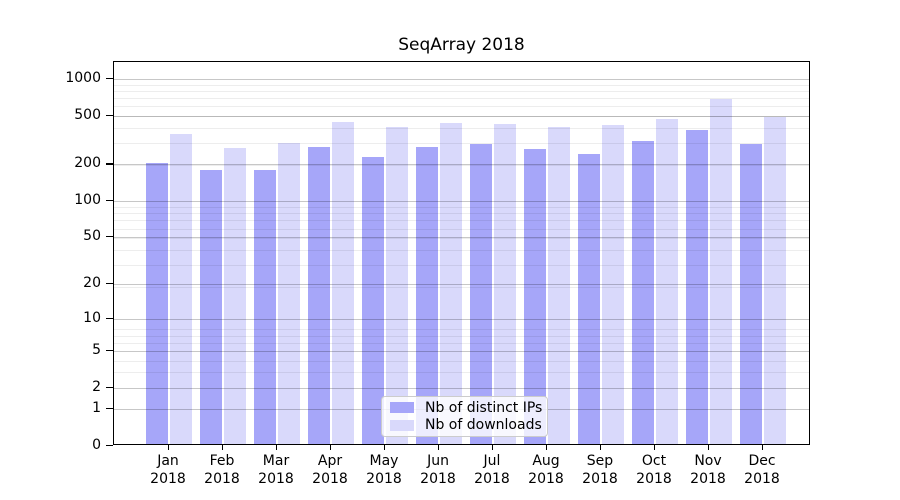 The image size is (900, 500). I want to click on legend-item-distinct-ips: Nb of distinct IPs, so click(464, 408).